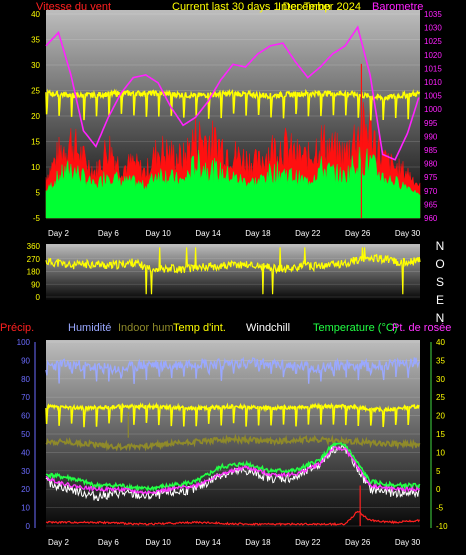 The width and height of the screenshot is (466, 555). I want to click on barometer-tick-label: 980, so click(431, 164).